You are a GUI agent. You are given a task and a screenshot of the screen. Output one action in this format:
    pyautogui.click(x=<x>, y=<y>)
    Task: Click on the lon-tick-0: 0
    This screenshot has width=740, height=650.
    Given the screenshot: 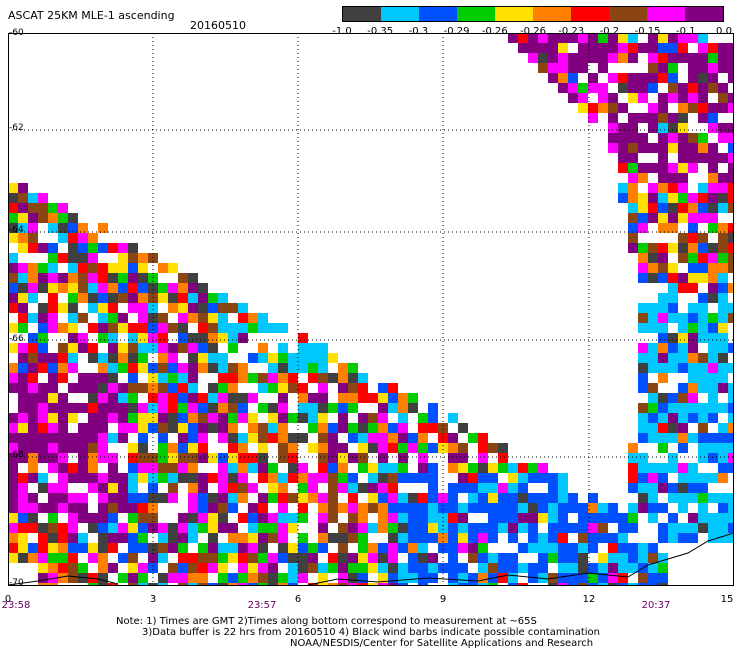 What is the action you would take?
    pyautogui.click(x=8, y=599)
    